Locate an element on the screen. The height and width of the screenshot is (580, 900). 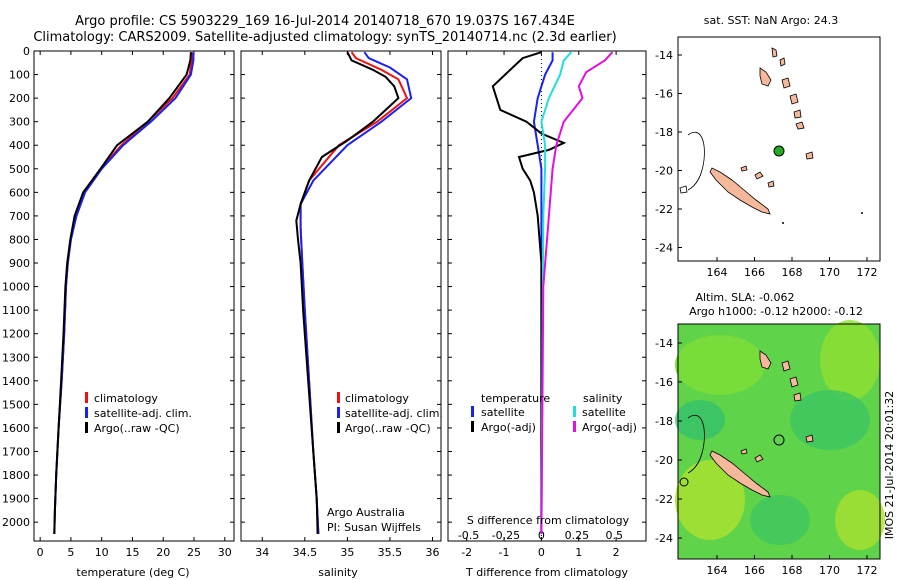
new-caledonia-land is located at coordinates (740, 191).